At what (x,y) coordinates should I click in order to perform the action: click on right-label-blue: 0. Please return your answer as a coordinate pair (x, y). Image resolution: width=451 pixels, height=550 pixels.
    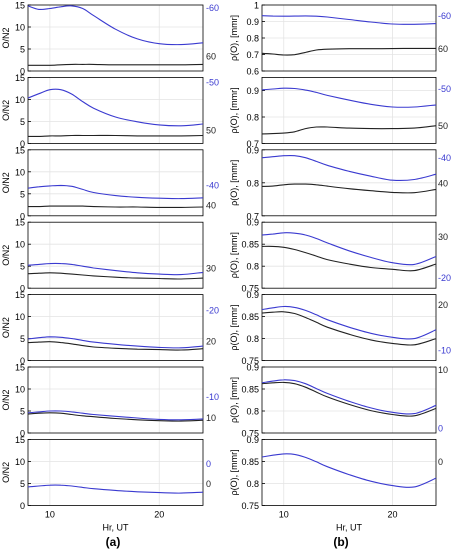
    Looking at the image, I should click on (440, 429).